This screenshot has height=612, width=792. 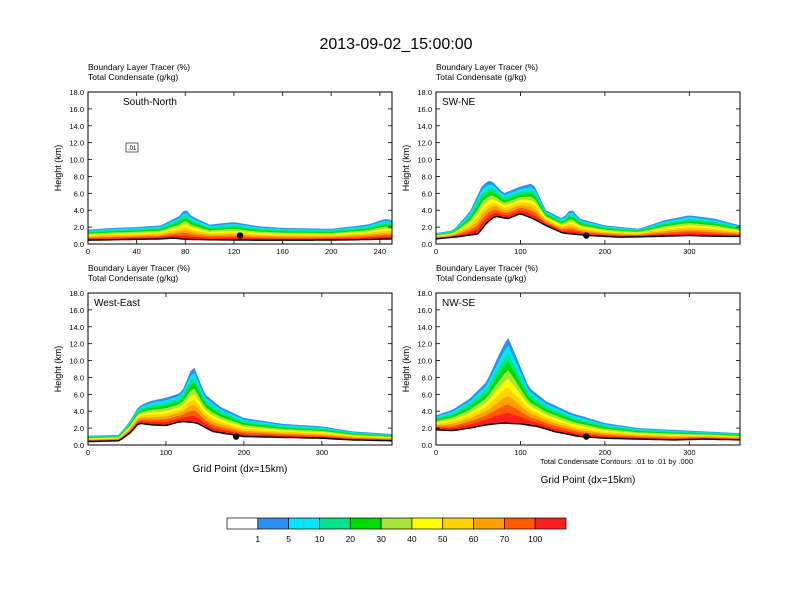 What do you see at coordinates (395, 44) in the screenshot?
I see `figure-title: 2013-09-02_15:00:00` at bounding box center [395, 44].